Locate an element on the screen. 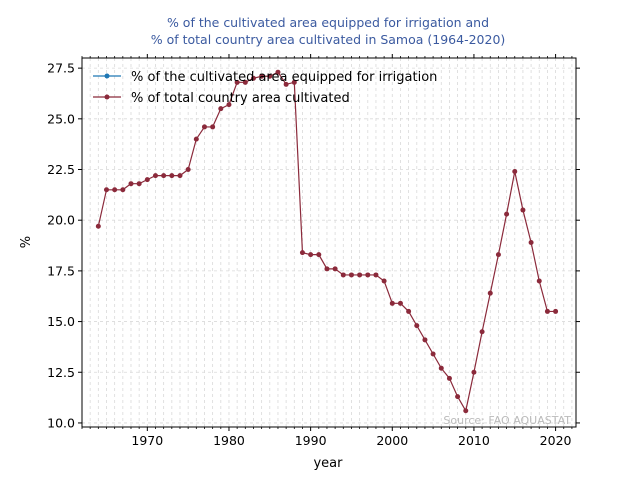 The image size is (640, 480). x-tick-label: 2020 is located at coordinates (556, 440).